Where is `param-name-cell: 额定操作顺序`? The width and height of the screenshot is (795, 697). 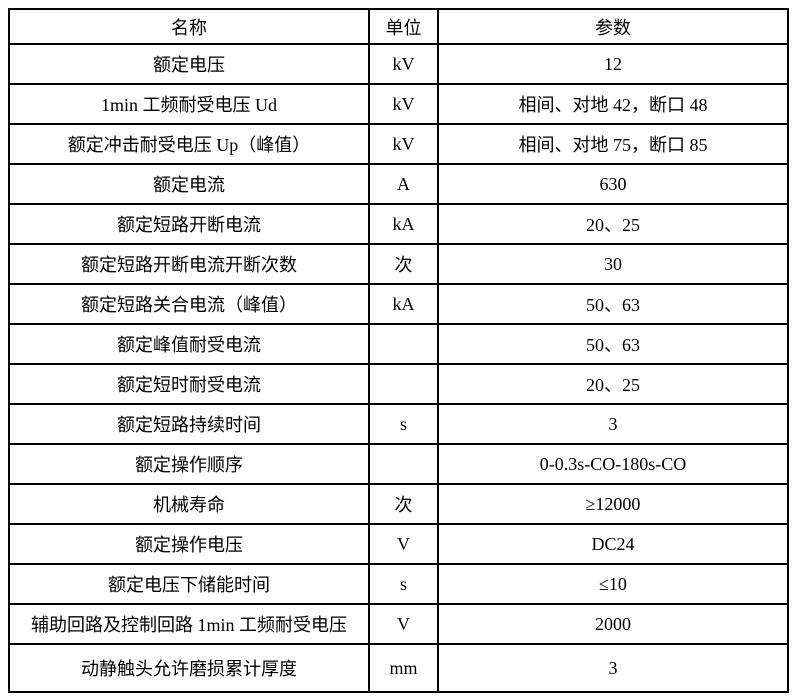 param-name-cell: 额定操作顺序 is located at coordinates (189, 464).